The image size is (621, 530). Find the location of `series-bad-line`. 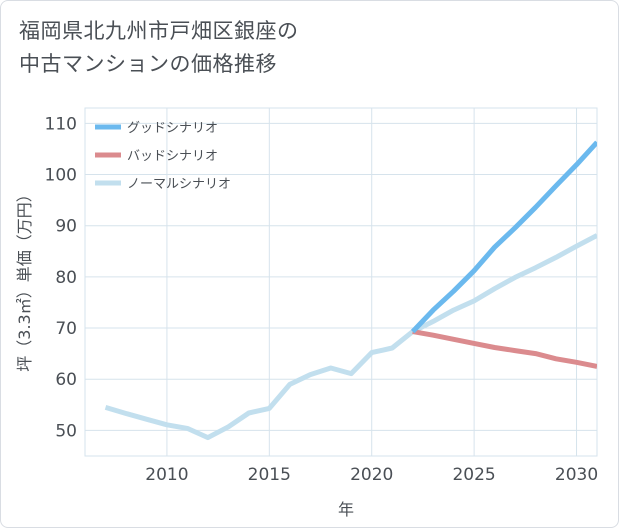

series-bad-line is located at coordinates (504, 349).